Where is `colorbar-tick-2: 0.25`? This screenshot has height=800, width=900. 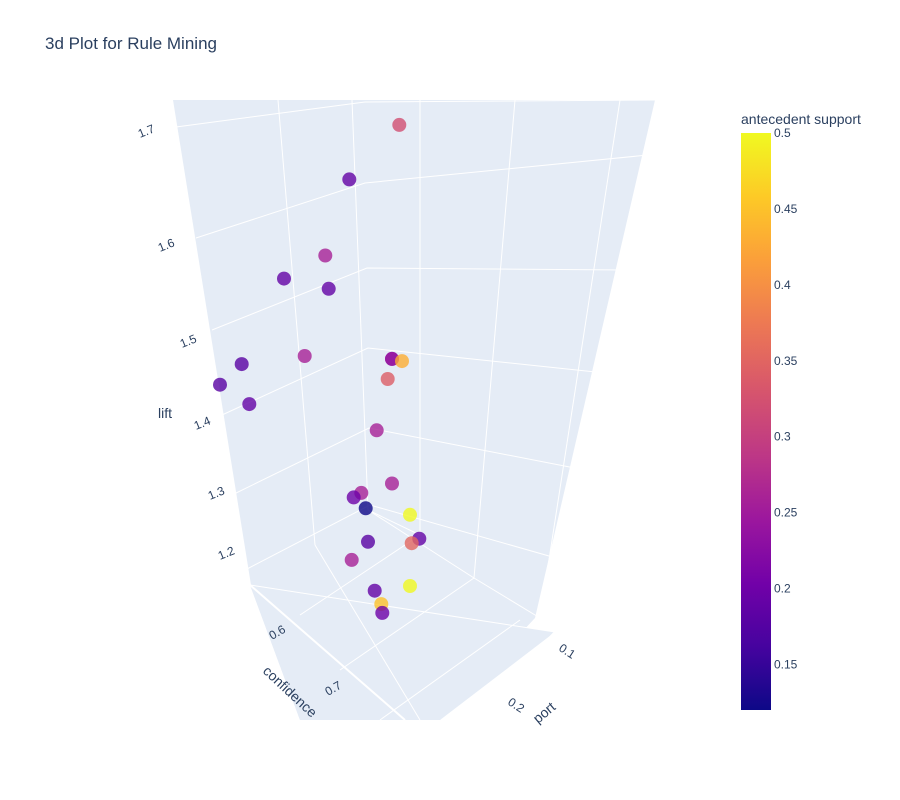 colorbar-tick-2: 0.25 is located at coordinates (786, 513).